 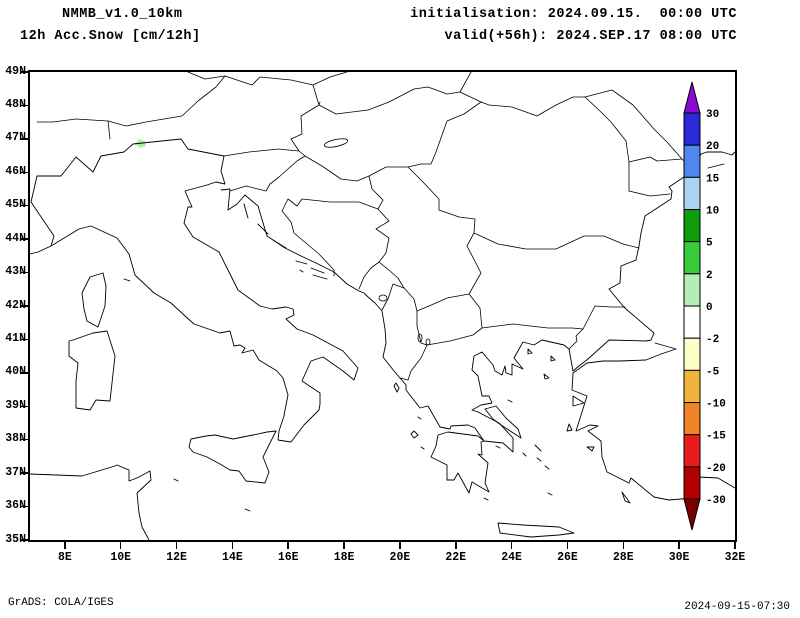 I want to click on lat-label: 43N, so click(x=15, y=272).